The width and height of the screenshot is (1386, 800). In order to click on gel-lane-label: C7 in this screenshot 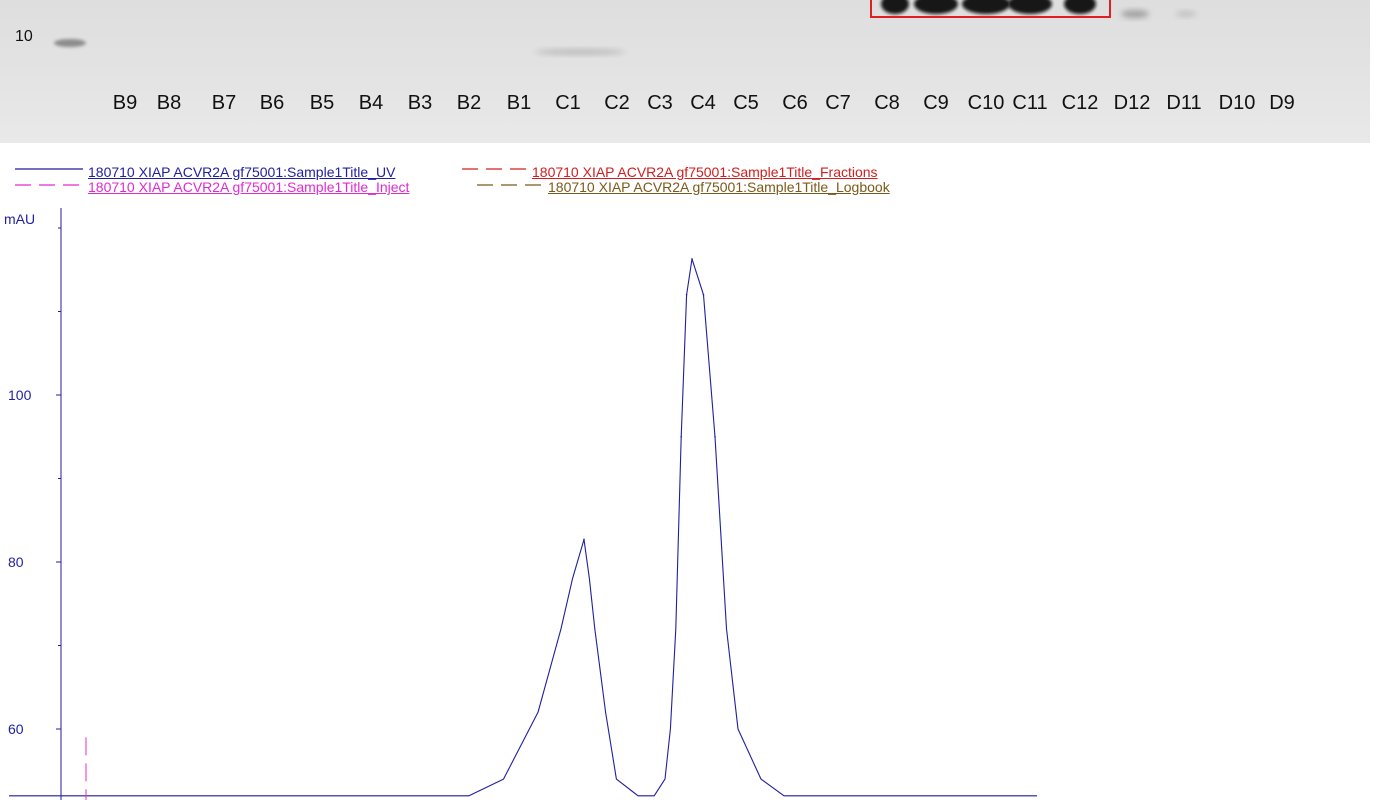, I will do `click(838, 103)`.